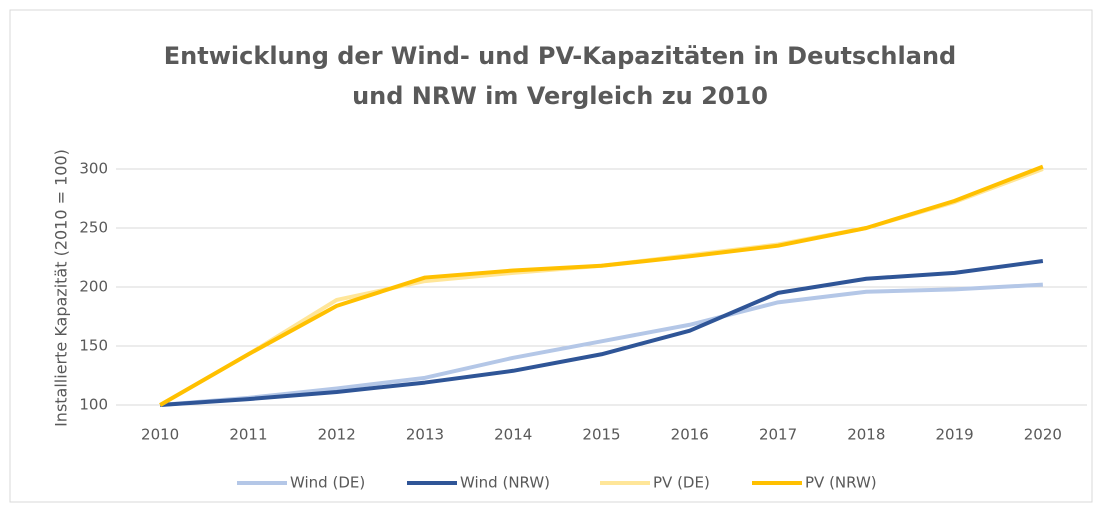  What do you see at coordinates (61, 288) in the screenshot?
I see `y-axis-label: Installierte Kapazität (2010 = 100)` at bounding box center [61, 288].